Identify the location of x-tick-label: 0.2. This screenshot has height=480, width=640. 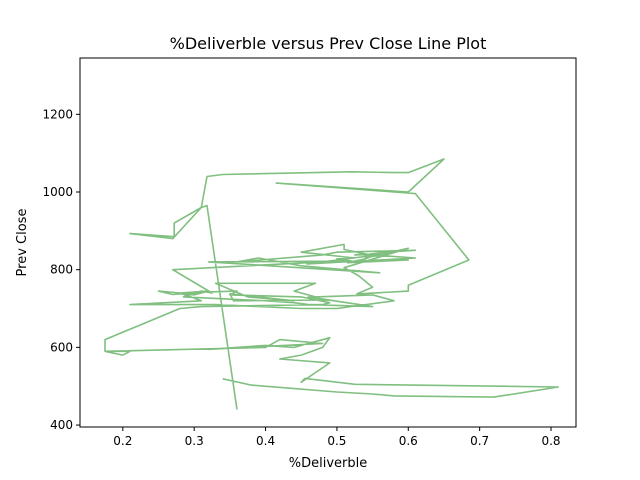
(122, 441).